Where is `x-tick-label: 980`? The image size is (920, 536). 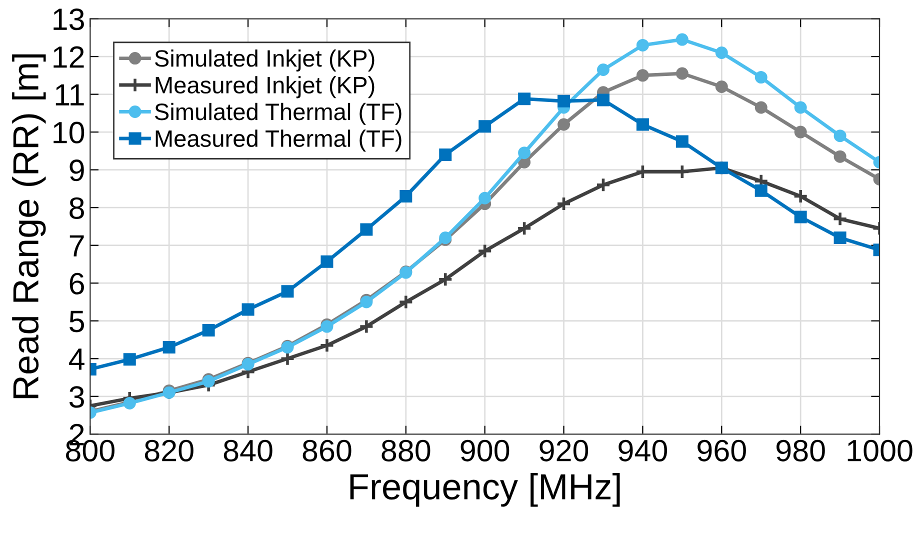
x-tick-label: 980 is located at coordinates (800, 451).